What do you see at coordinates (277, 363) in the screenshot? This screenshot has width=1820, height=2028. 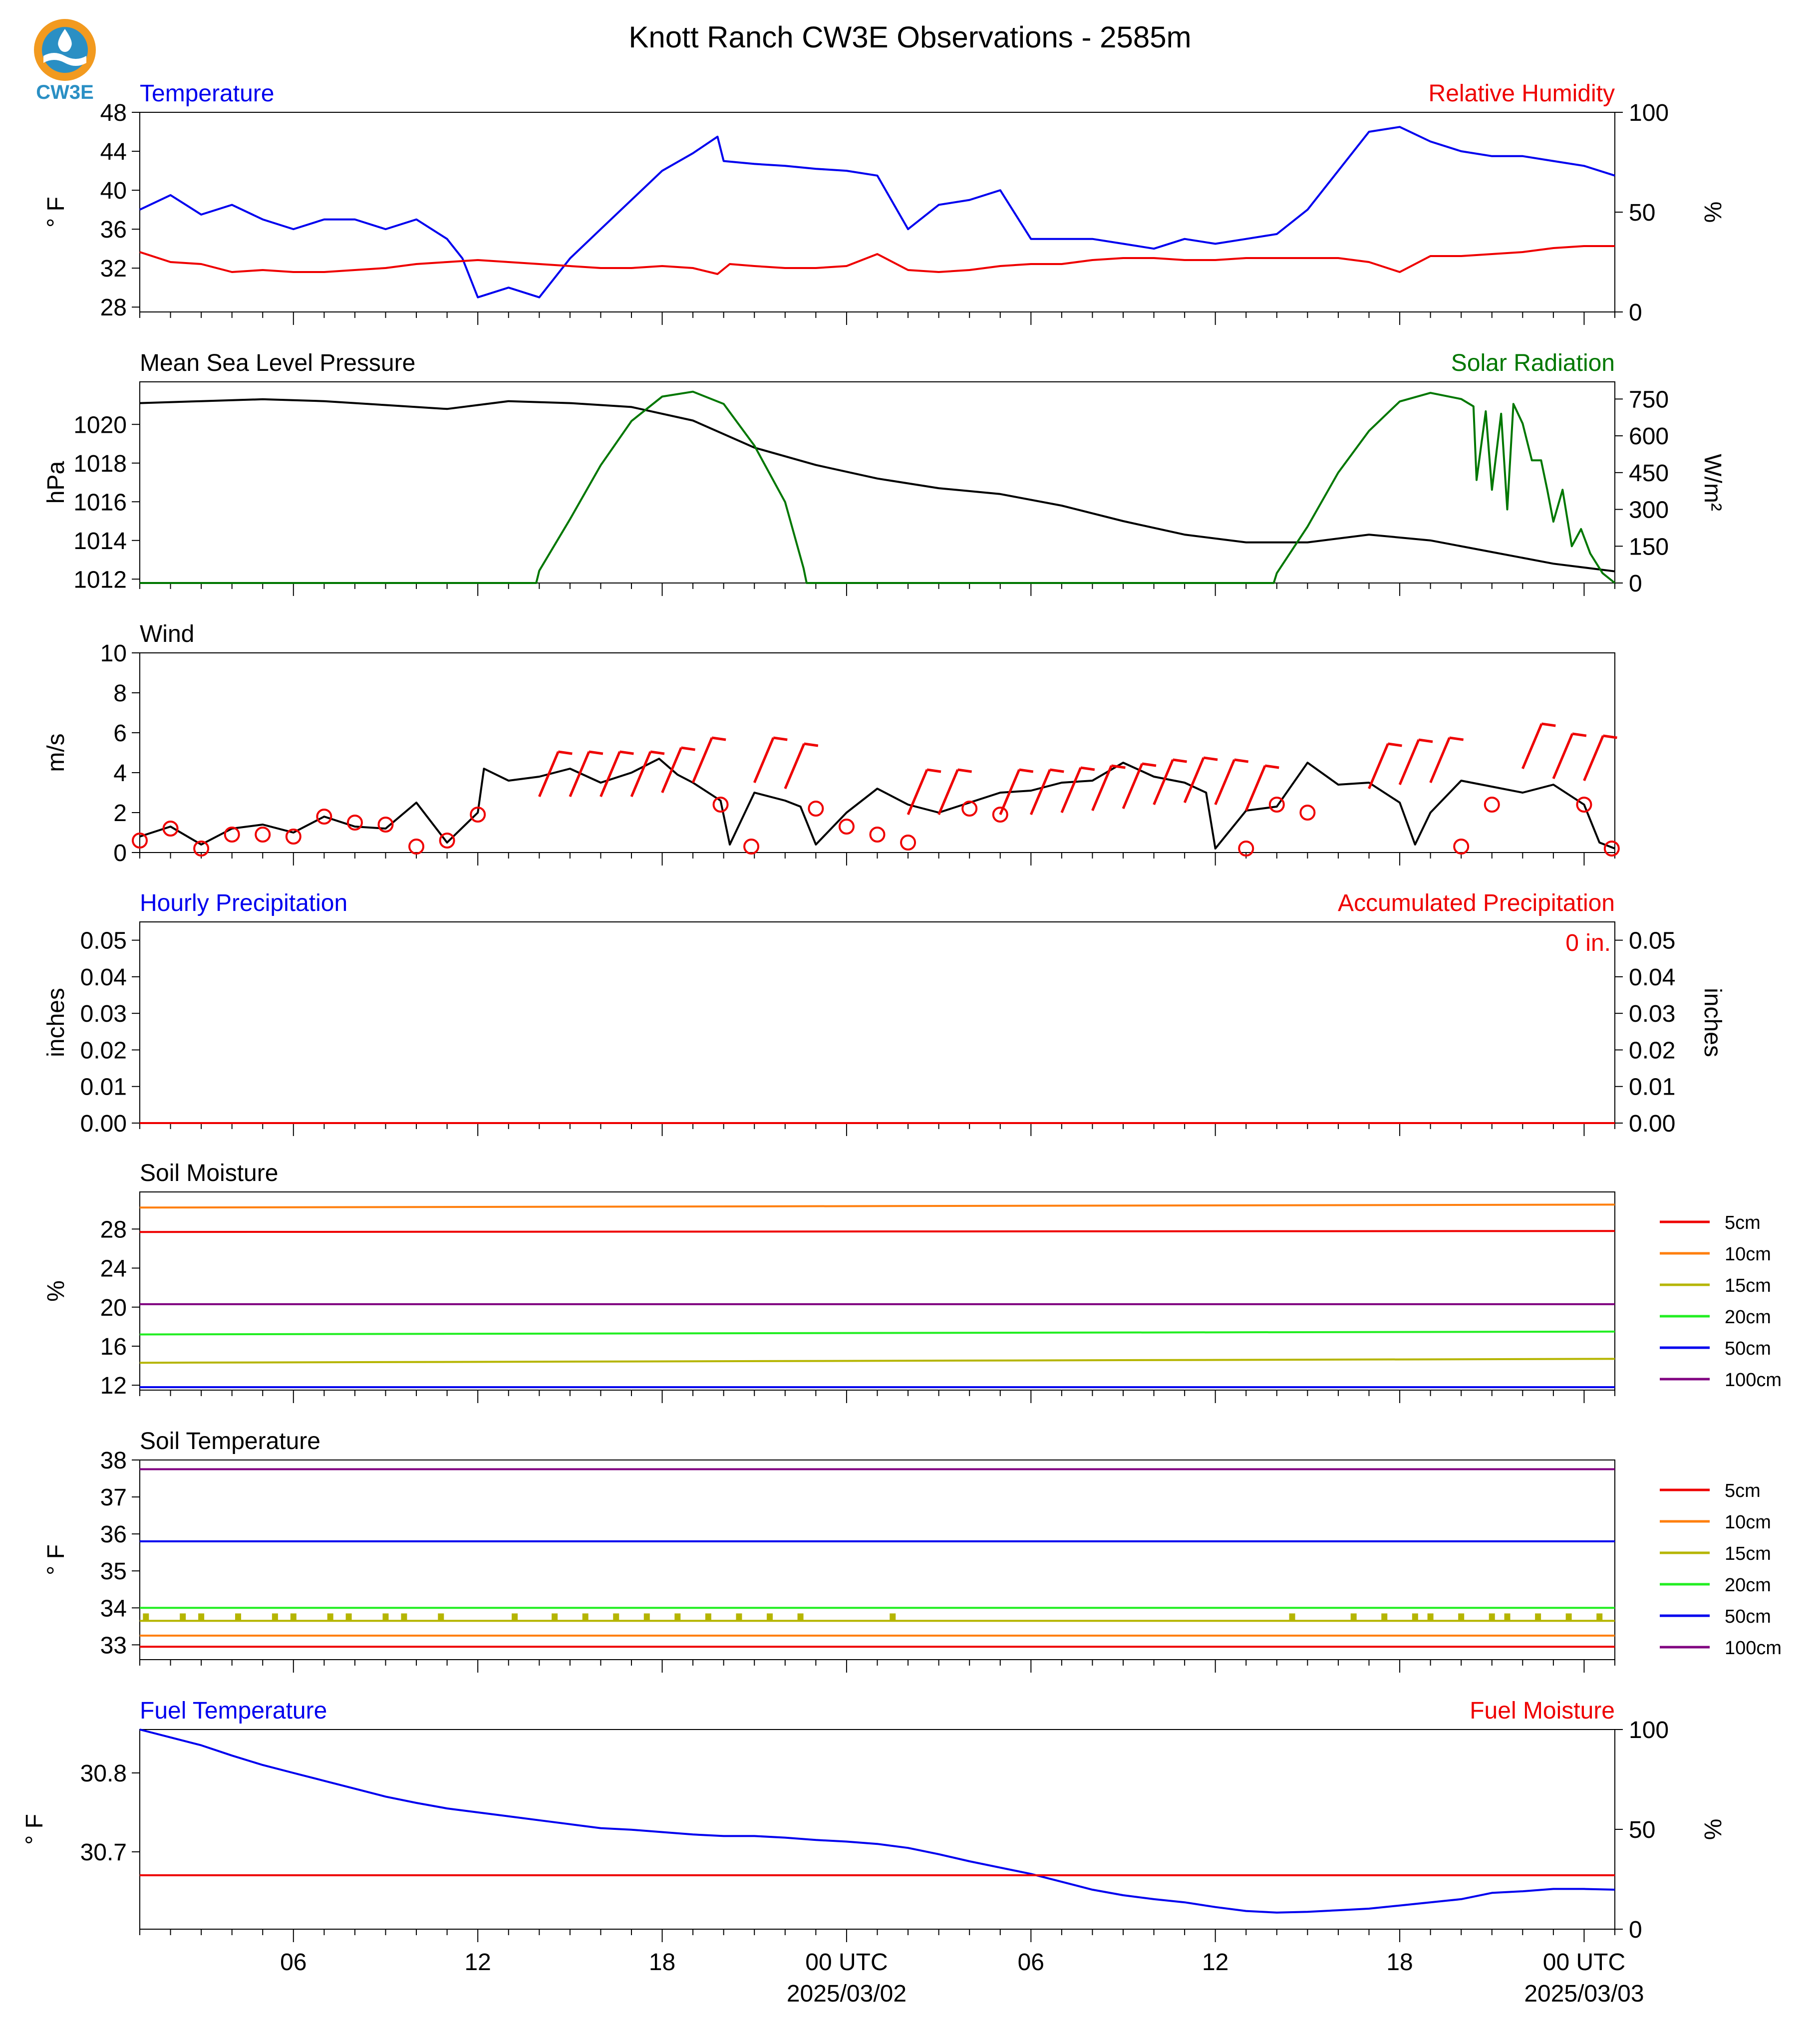 I see `panel-title-left: Mean Sea Level Pressure` at bounding box center [277, 363].